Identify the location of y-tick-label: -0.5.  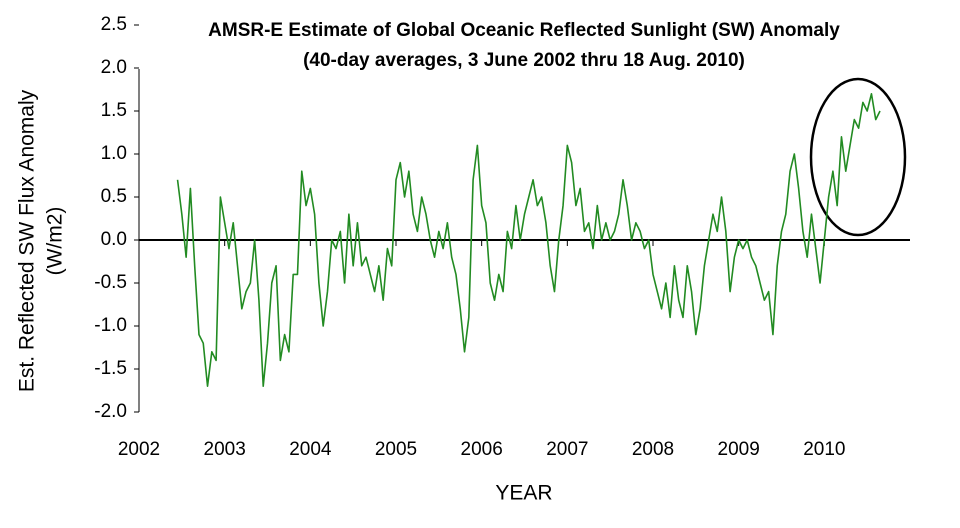
(110, 282).